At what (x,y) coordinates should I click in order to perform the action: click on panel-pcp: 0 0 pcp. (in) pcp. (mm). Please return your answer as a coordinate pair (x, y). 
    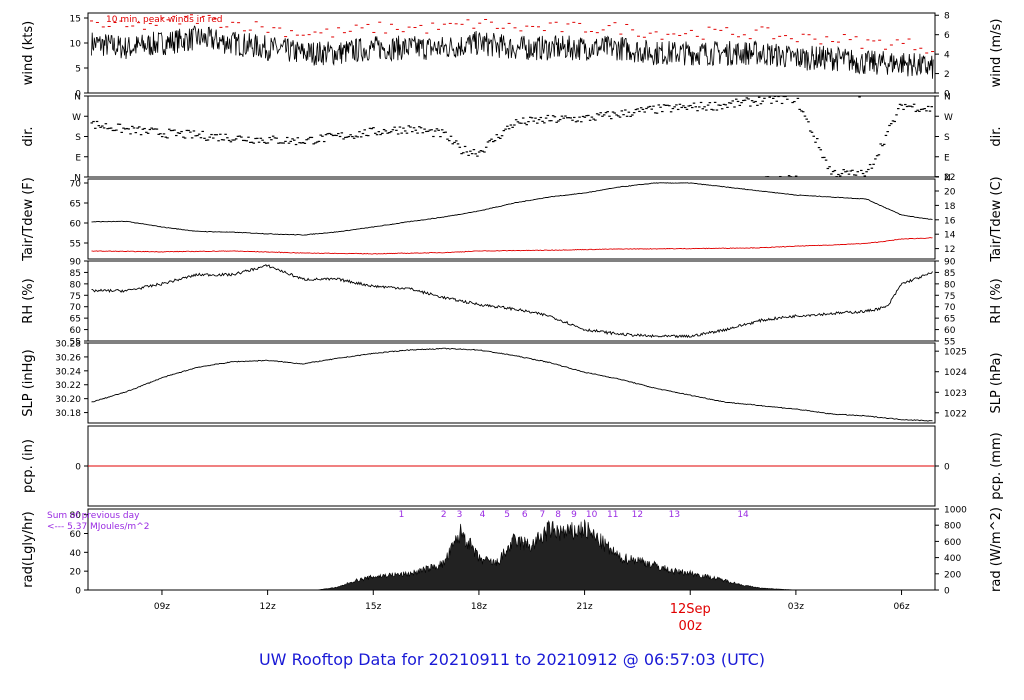
    Looking at the image, I should click on (512, 466).